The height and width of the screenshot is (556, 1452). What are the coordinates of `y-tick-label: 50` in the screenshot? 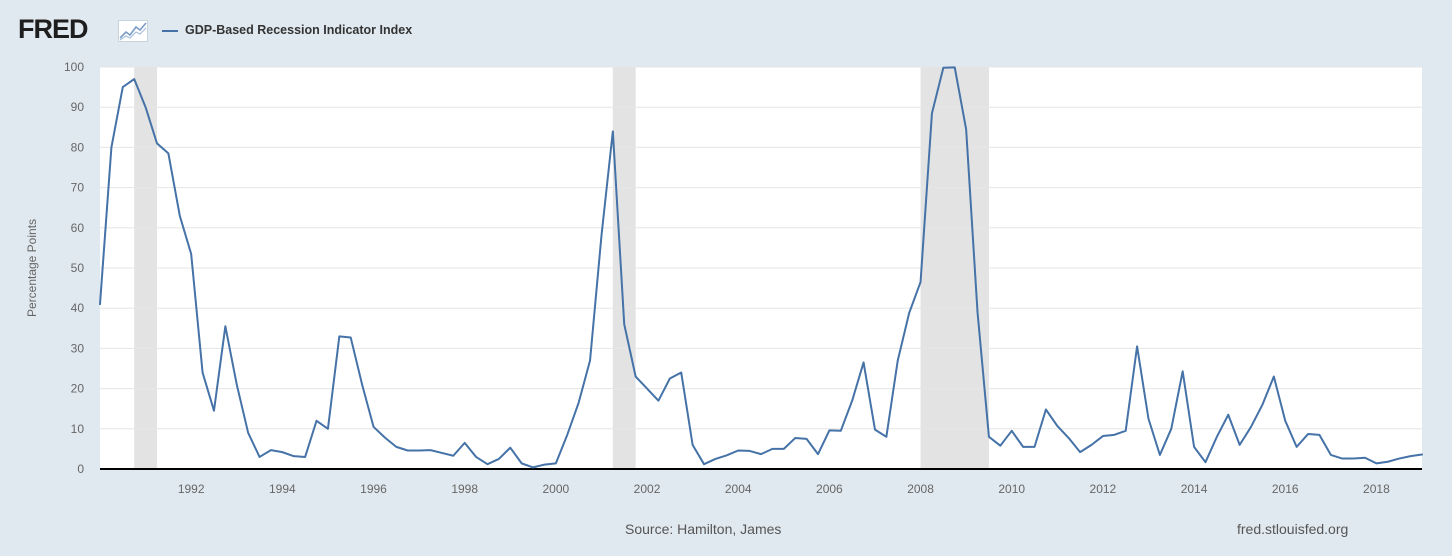 It's located at (78, 268).